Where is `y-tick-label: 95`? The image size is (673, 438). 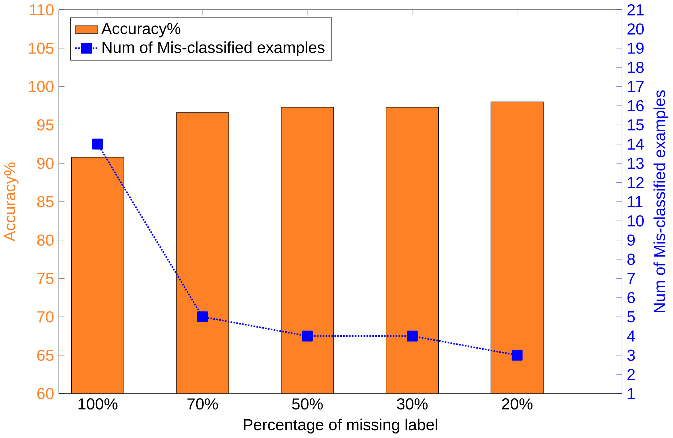
y-tick-label: 95 is located at coordinates (45, 125).